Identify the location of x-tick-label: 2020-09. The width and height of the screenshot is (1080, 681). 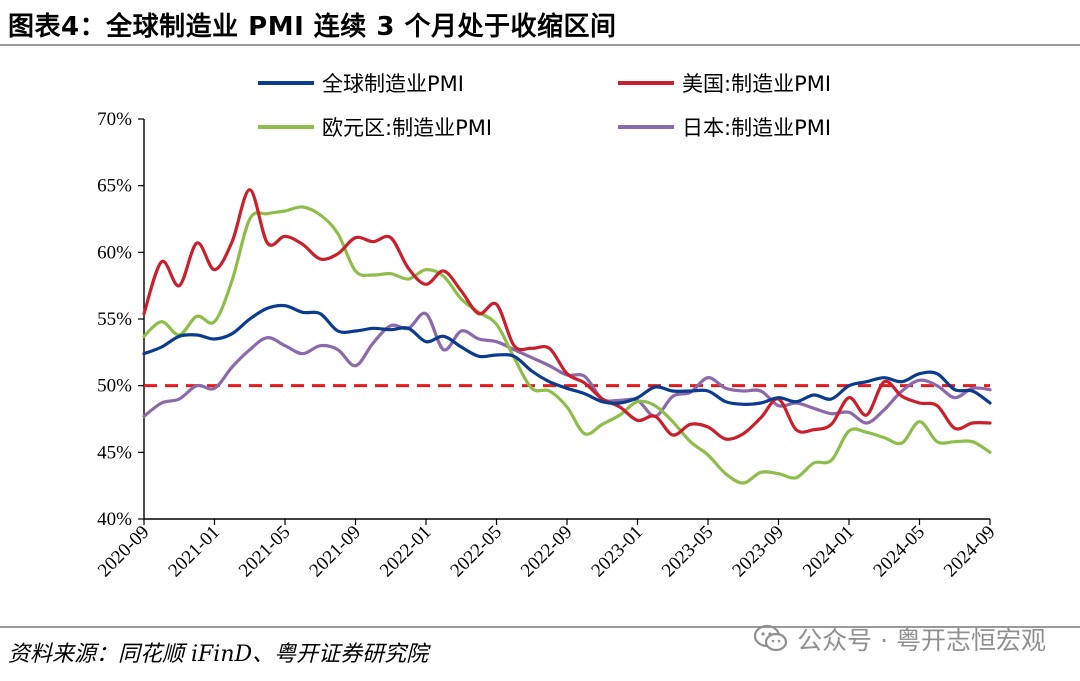
(124, 552).